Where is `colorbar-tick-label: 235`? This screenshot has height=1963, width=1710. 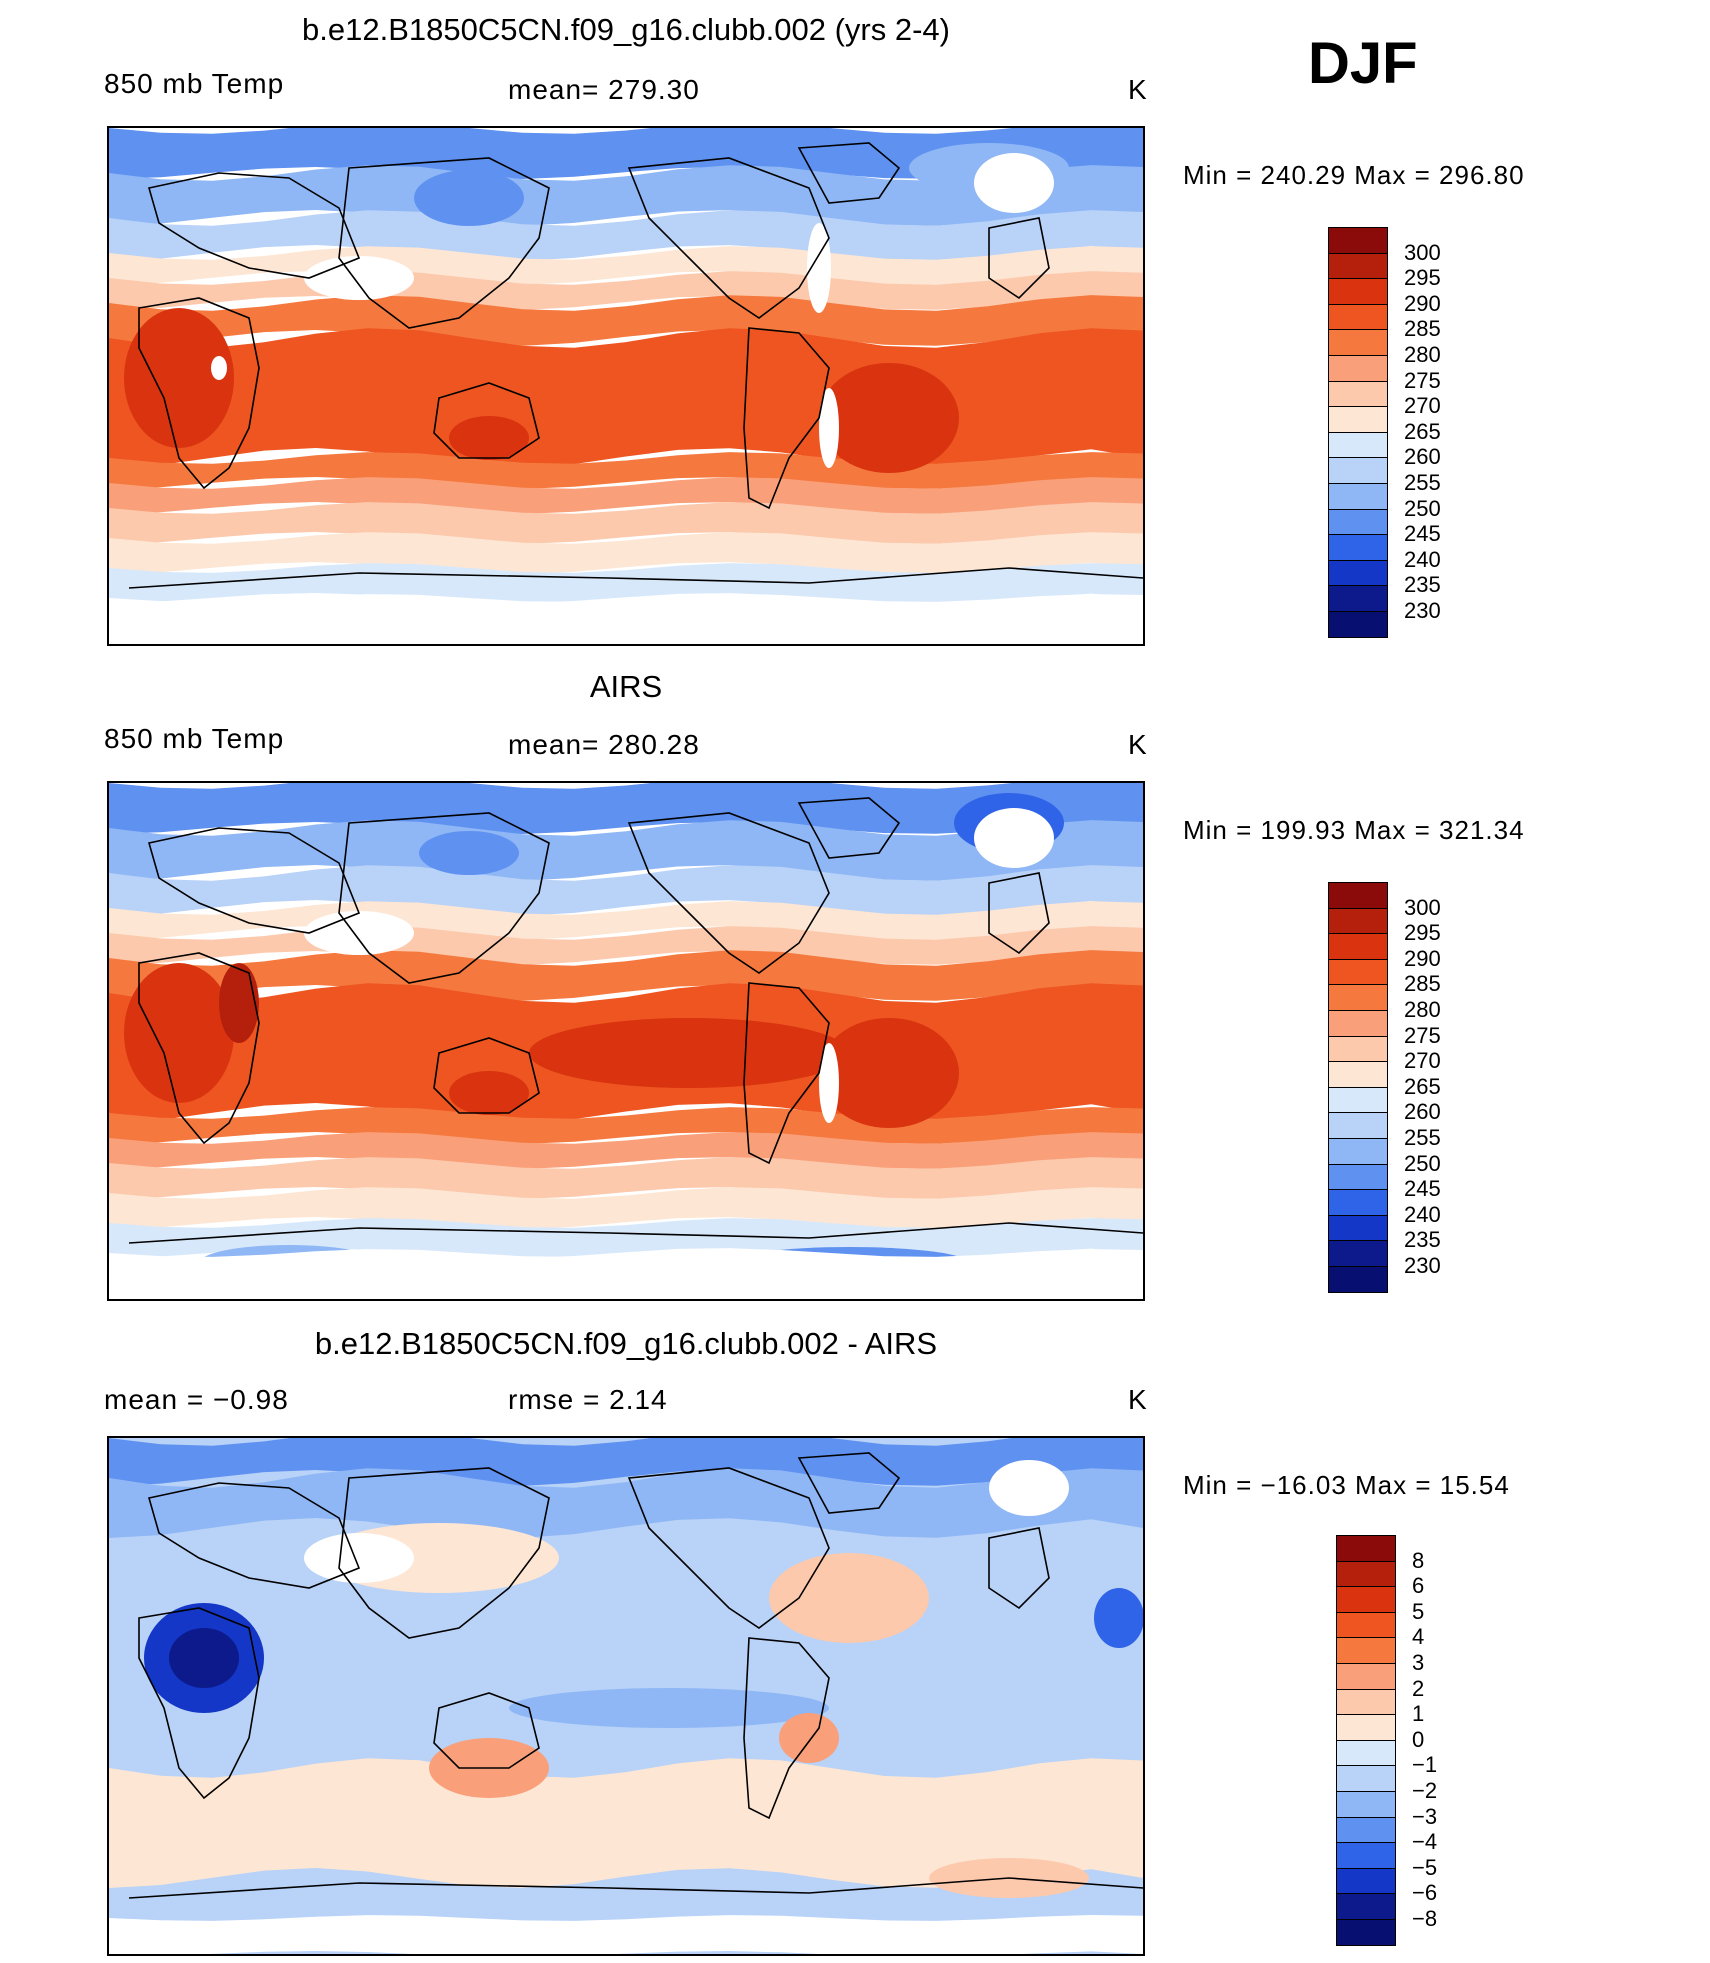
colorbar-tick-label: 235 is located at coordinates (1422, 585).